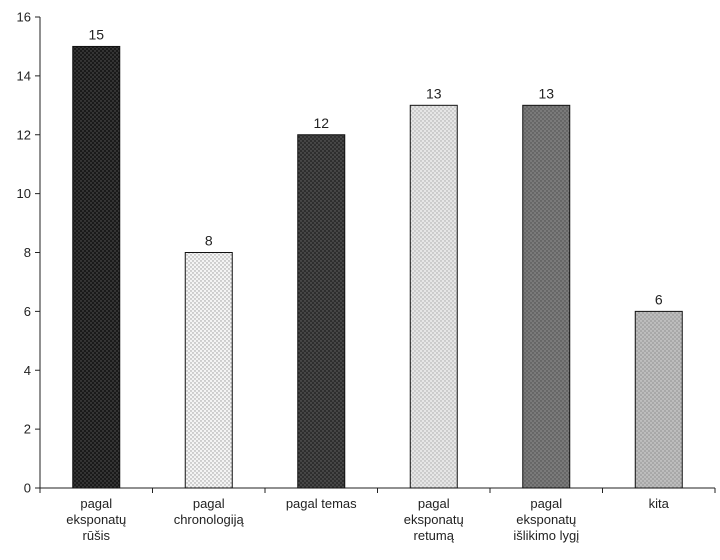 The width and height of the screenshot is (720, 560). I want to click on y-tick-label: 14, so click(24, 75).